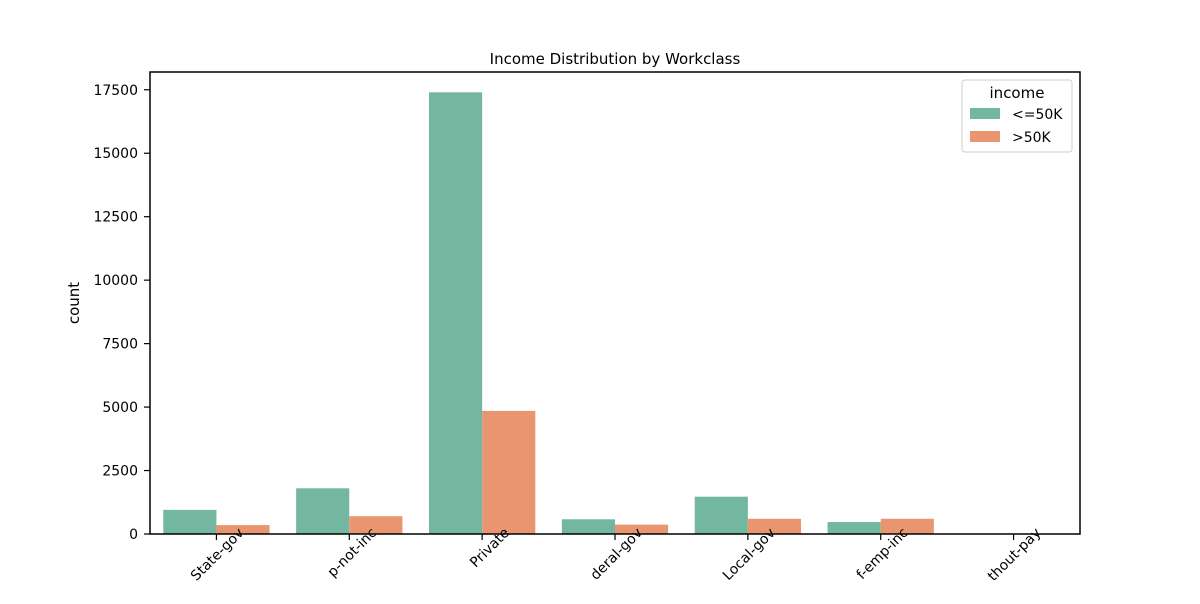  What do you see at coordinates (74, 303) in the screenshot?
I see `y-axis-label: count` at bounding box center [74, 303].